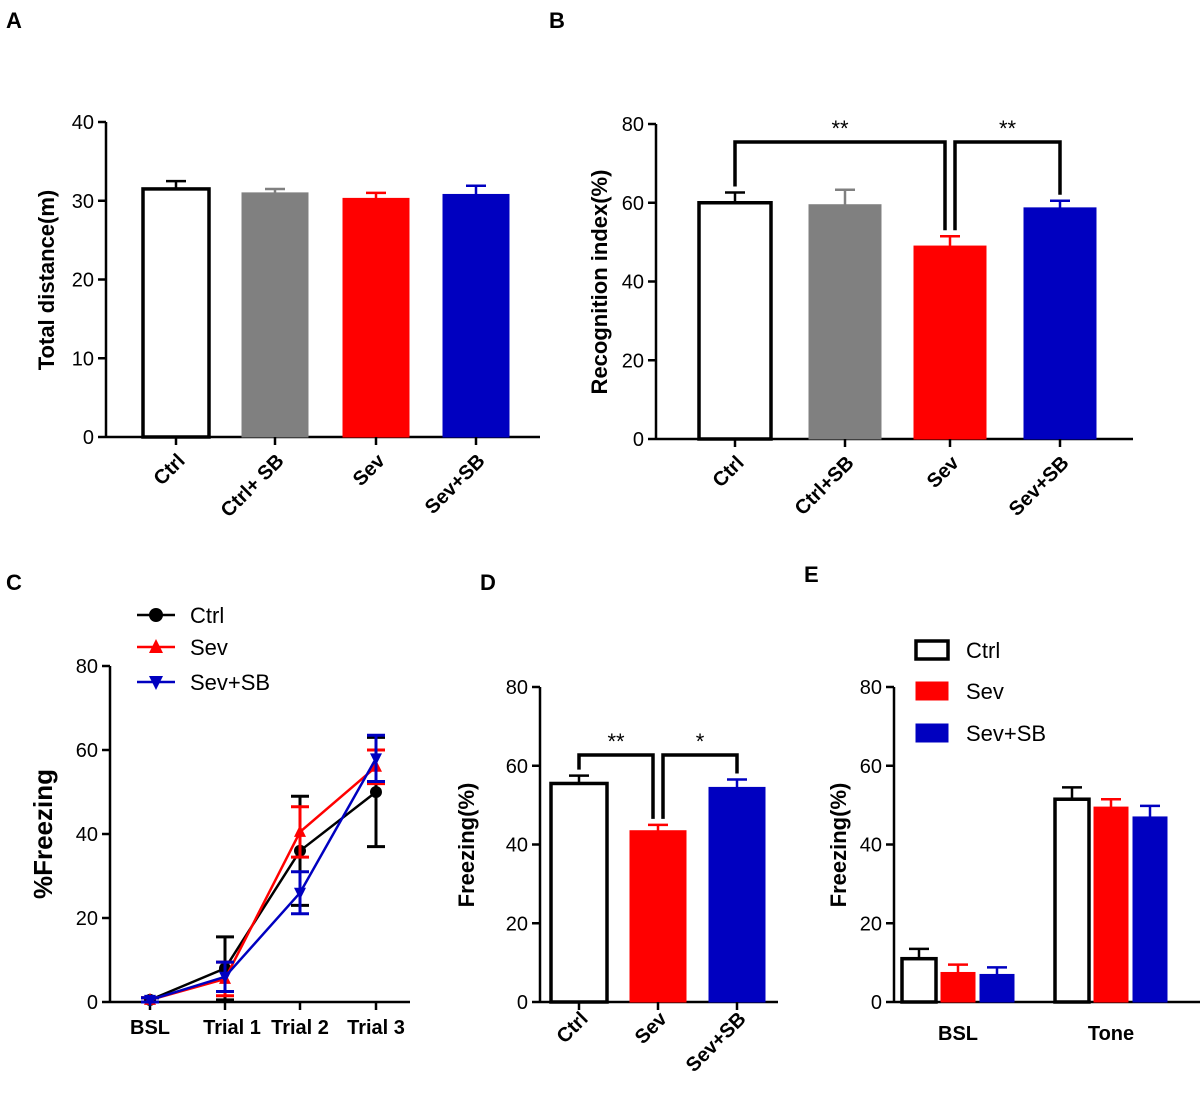 The height and width of the screenshot is (1096, 1200). Describe the element at coordinates (599, 282) in the screenshot. I see `panel-b-ylabel: Recognition index(%)` at that location.